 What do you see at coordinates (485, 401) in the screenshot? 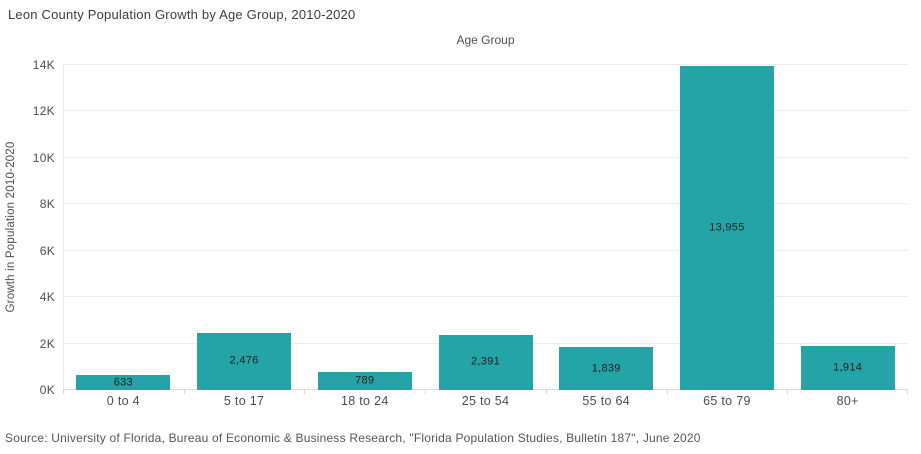
I see `x-tick-label: 25 to 54` at bounding box center [485, 401].